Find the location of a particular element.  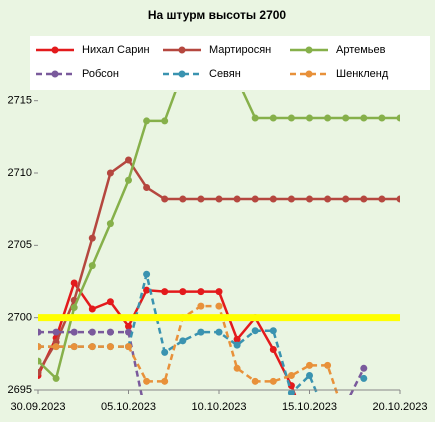

legend-label: Робсон is located at coordinates (100, 74).